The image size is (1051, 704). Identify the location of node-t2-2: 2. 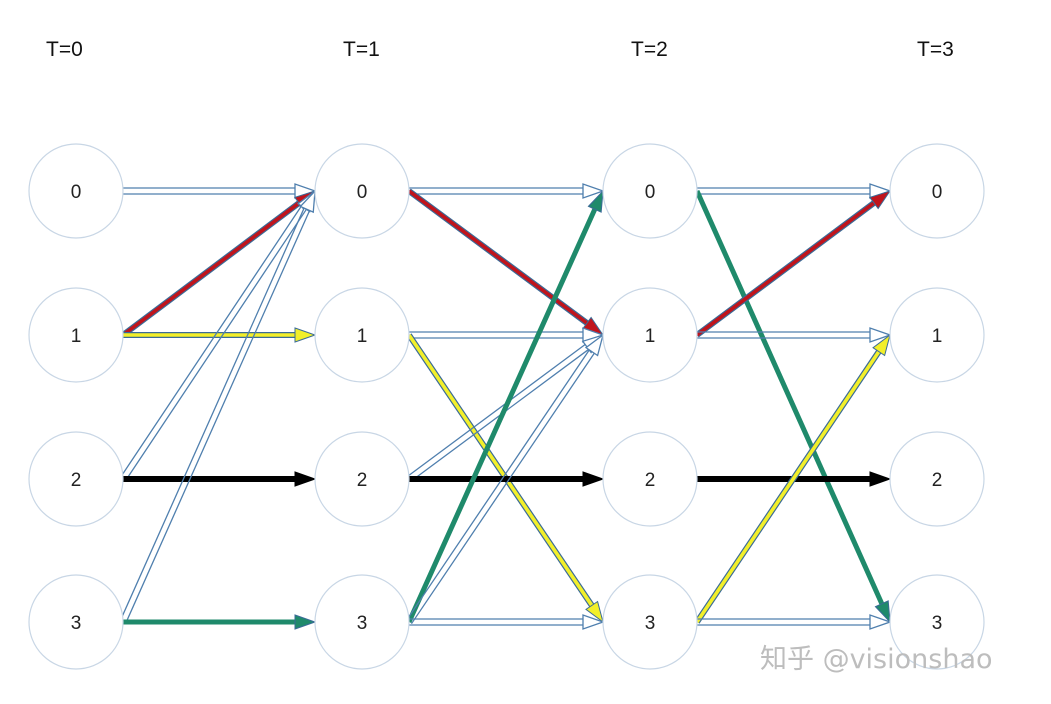
(650, 479).